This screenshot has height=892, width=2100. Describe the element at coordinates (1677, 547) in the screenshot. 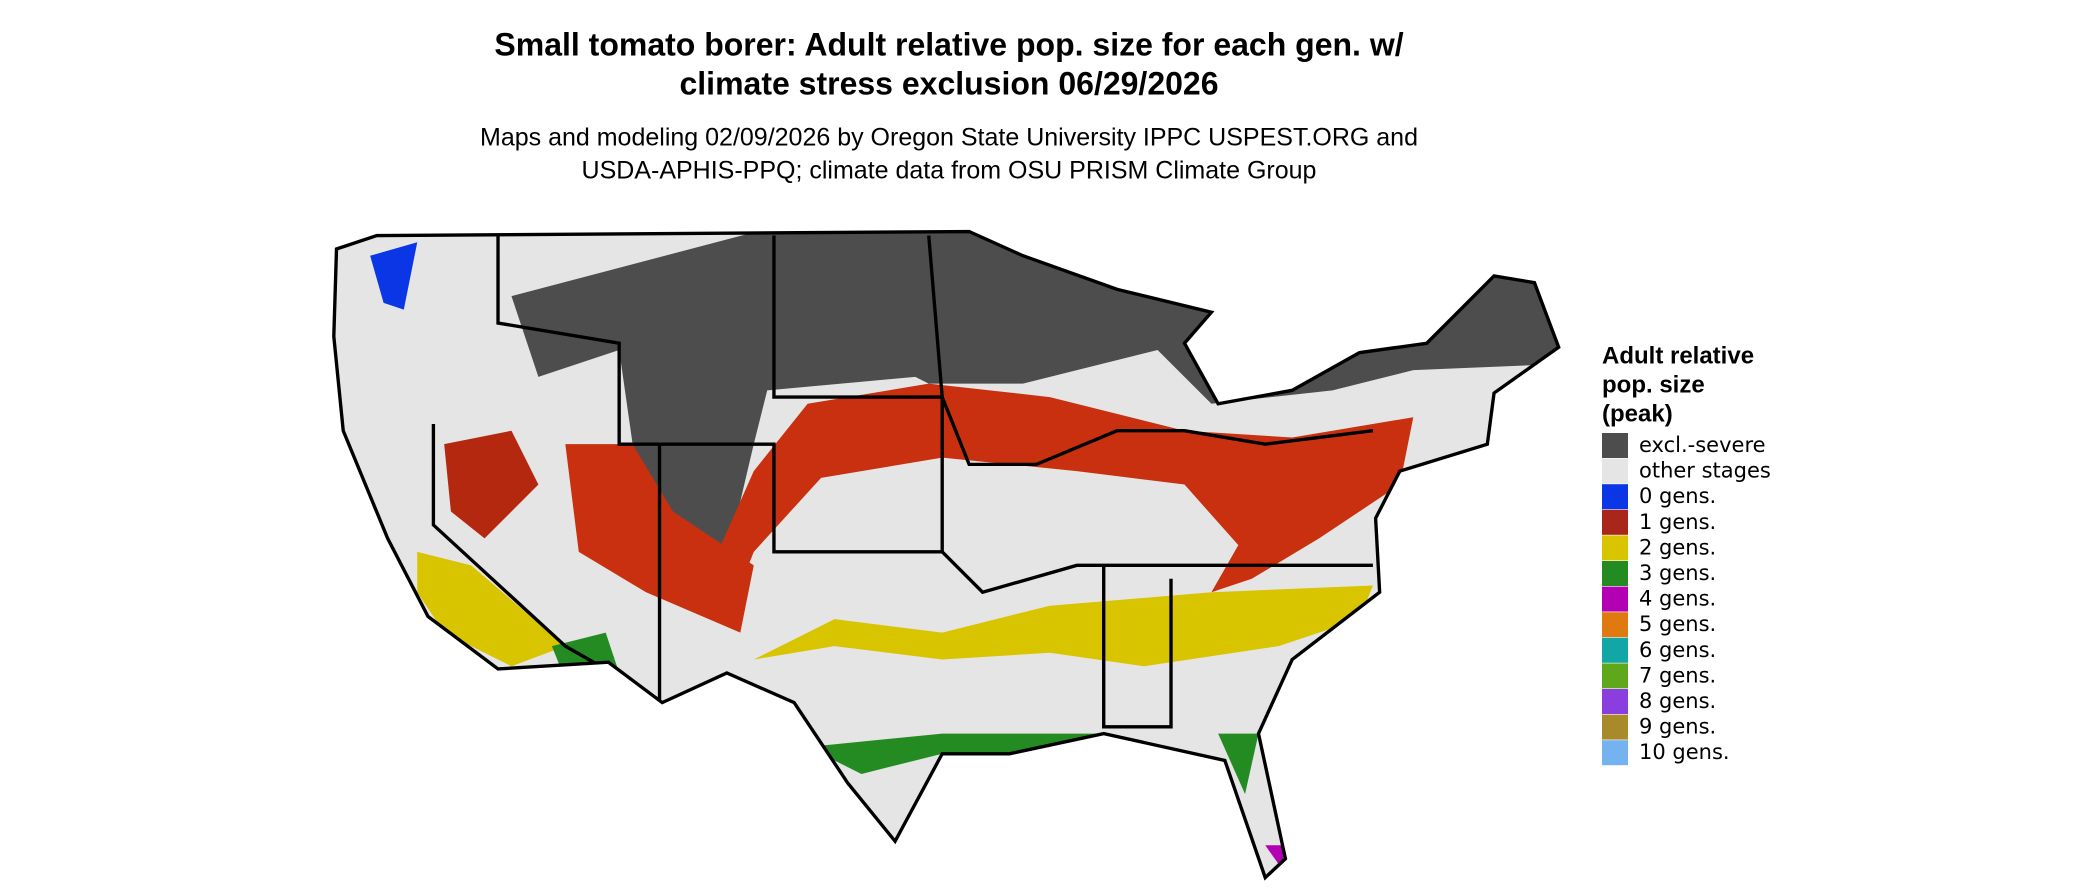

I see `legend-label: 2 gens.` at that location.